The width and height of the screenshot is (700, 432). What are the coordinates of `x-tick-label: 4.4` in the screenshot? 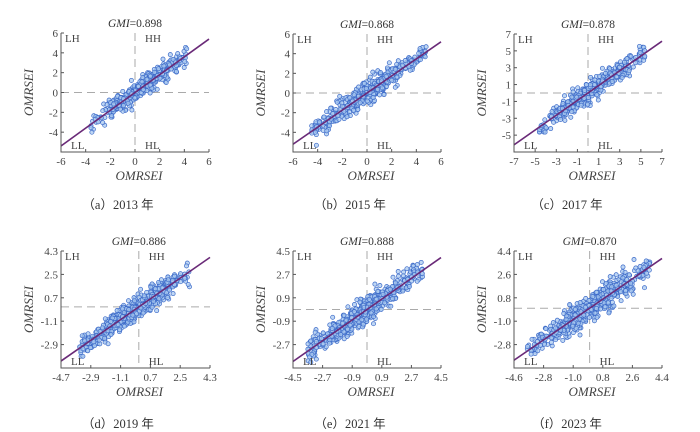 It's located at (662, 378).